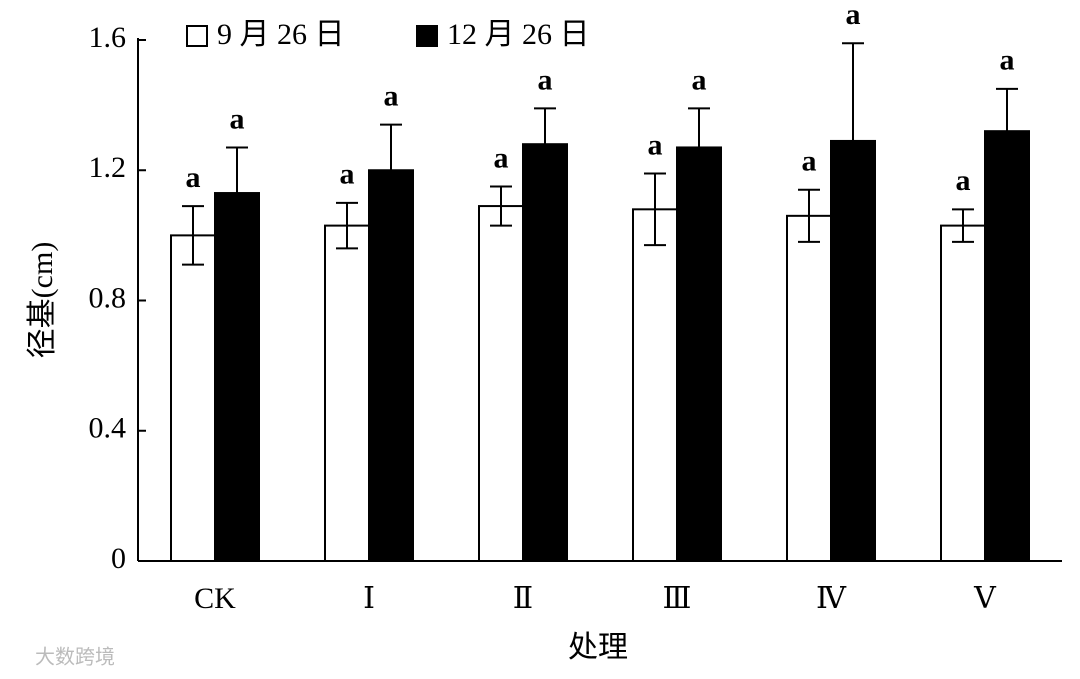  I want to click on y-tick-label: 0, so click(118, 558).